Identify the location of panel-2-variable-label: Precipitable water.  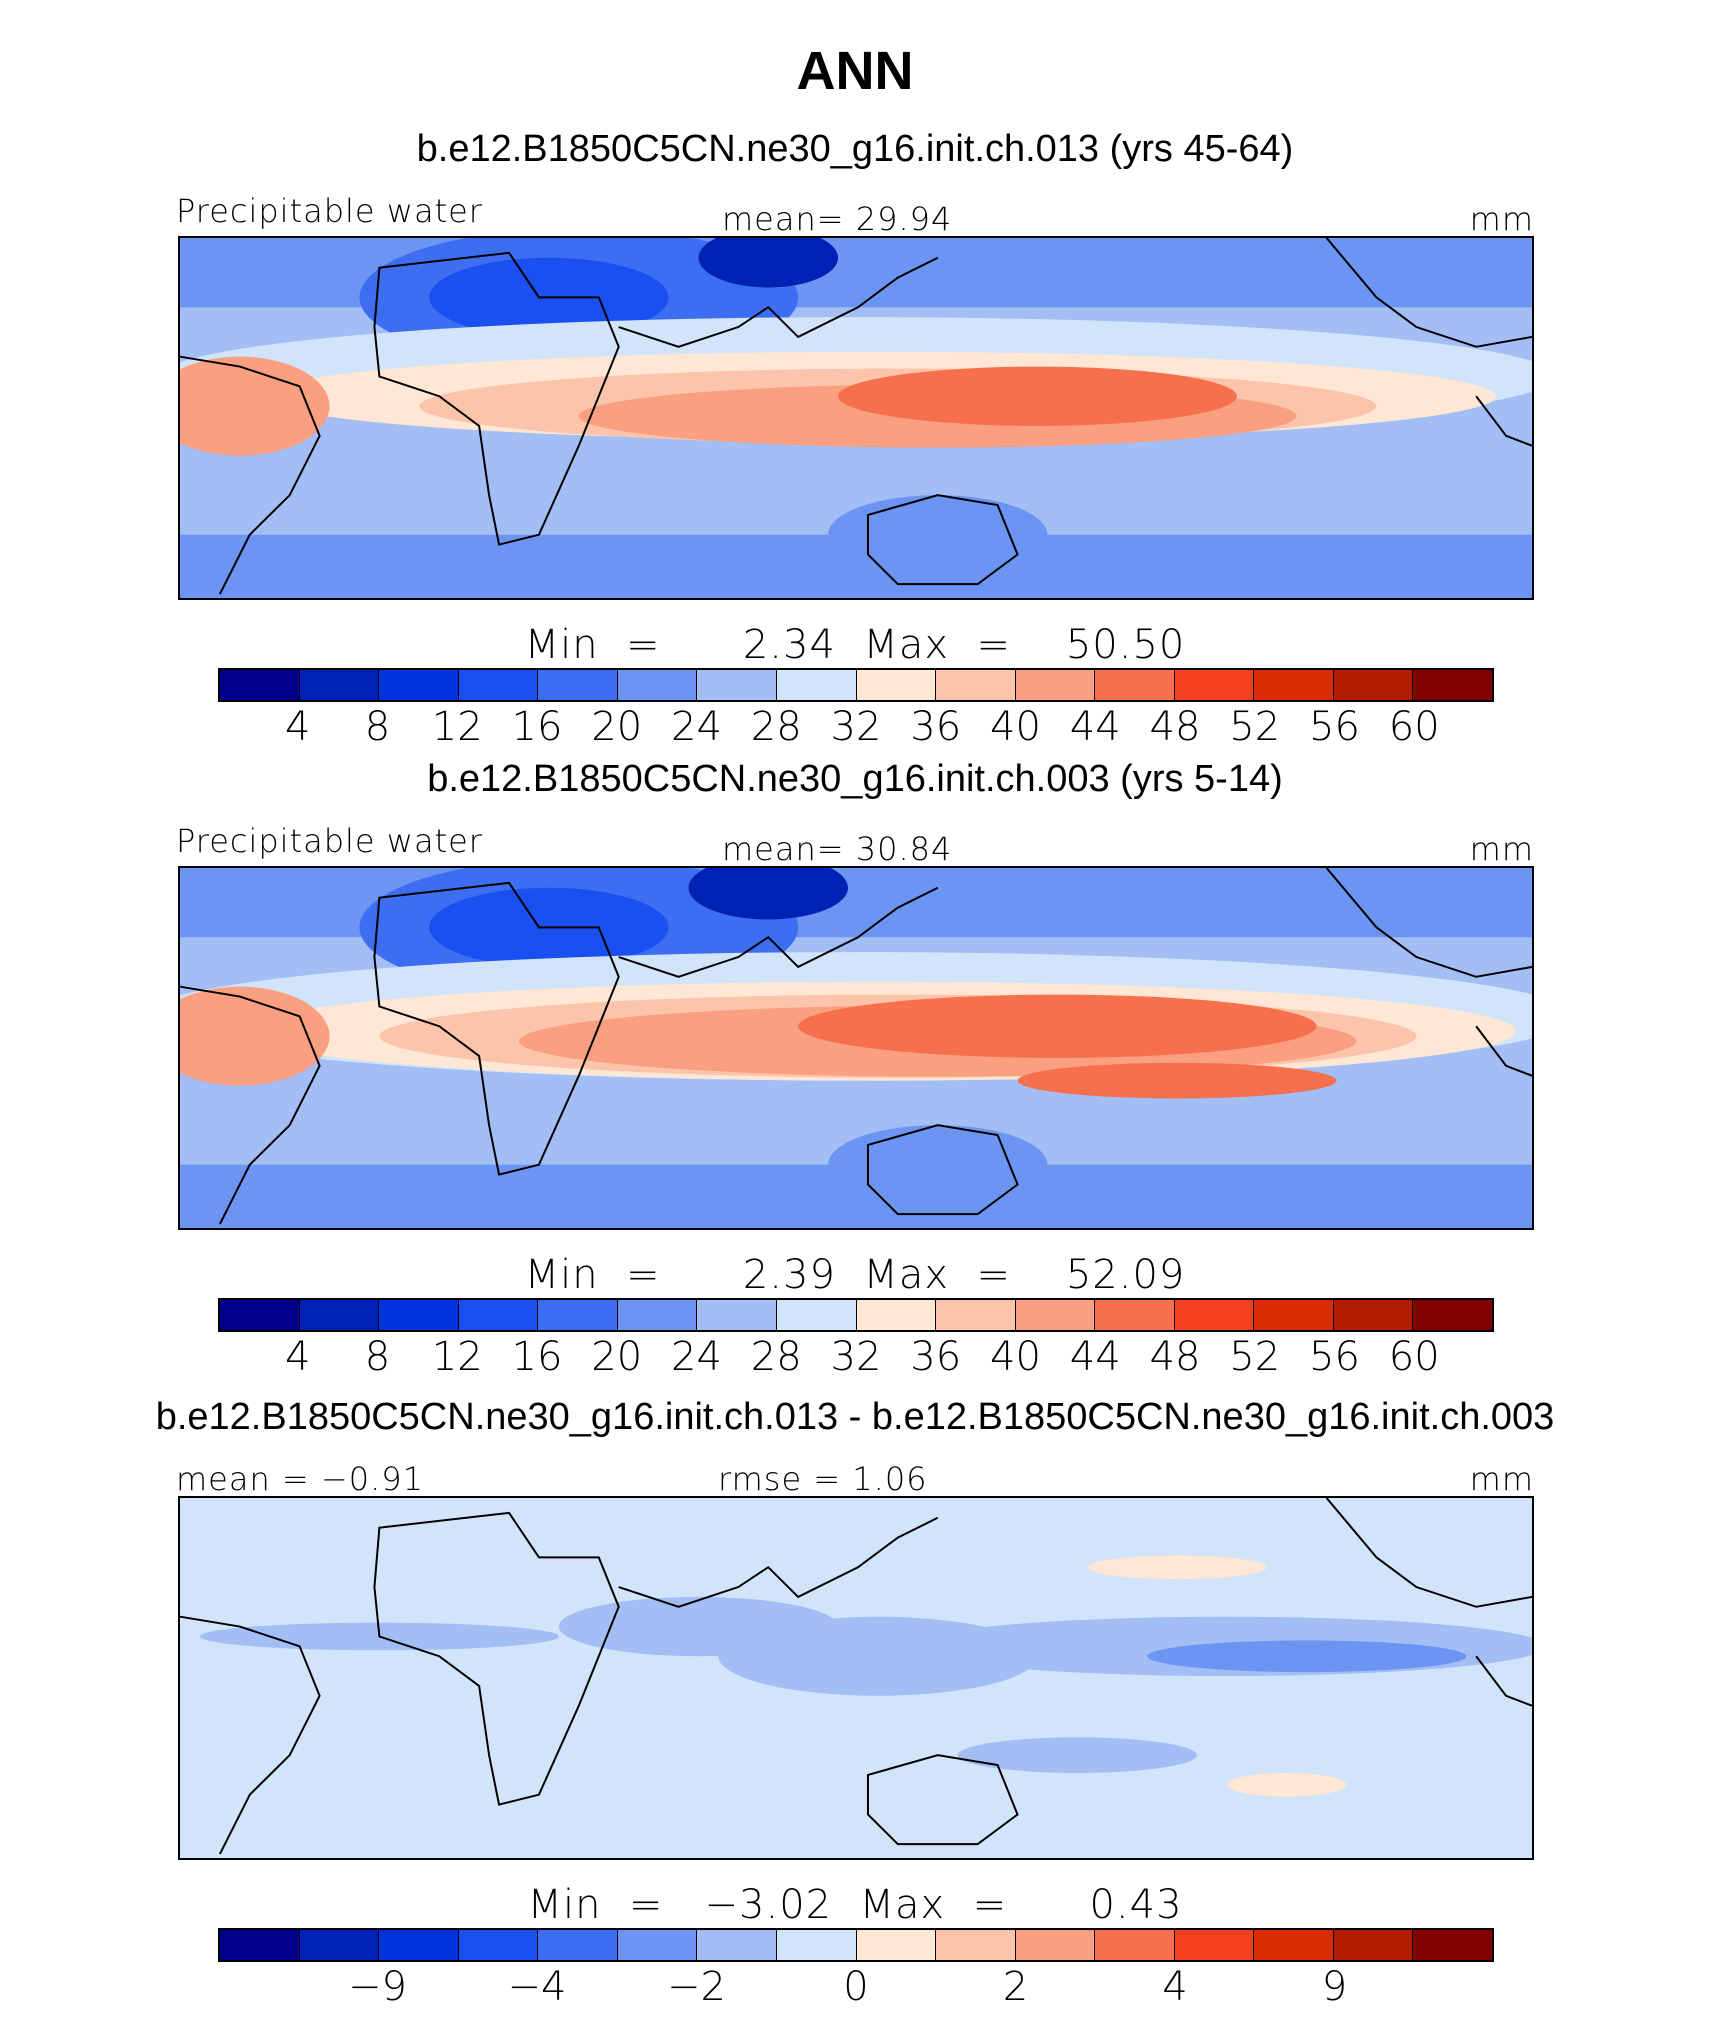
(329, 841).